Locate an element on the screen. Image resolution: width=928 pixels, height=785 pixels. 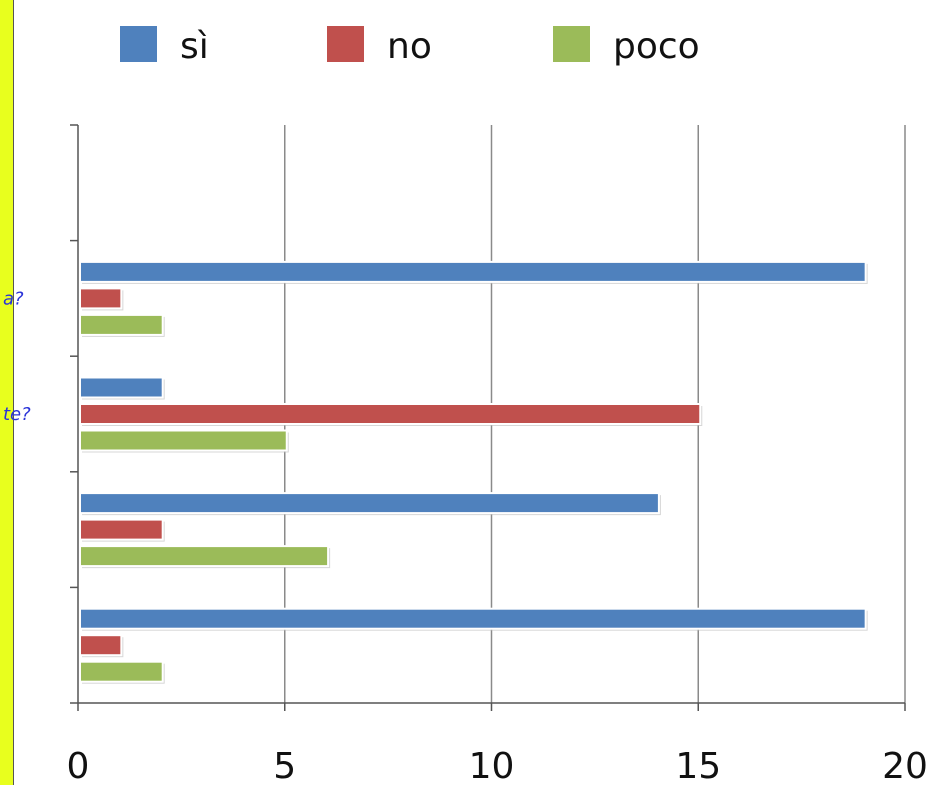
legend-swatch-no is located at coordinates (345, 44).